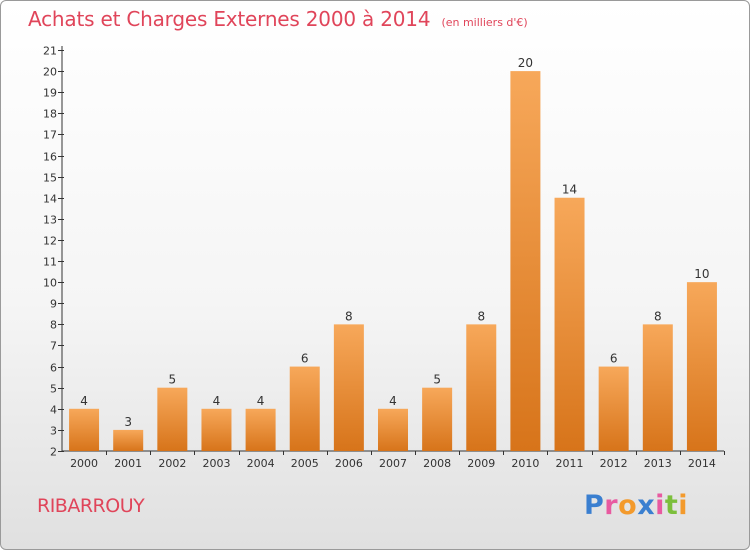 The width and height of the screenshot is (750, 550). What do you see at coordinates (658, 463) in the screenshot?
I see `x-tick-label: 2013` at bounding box center [658, 463].